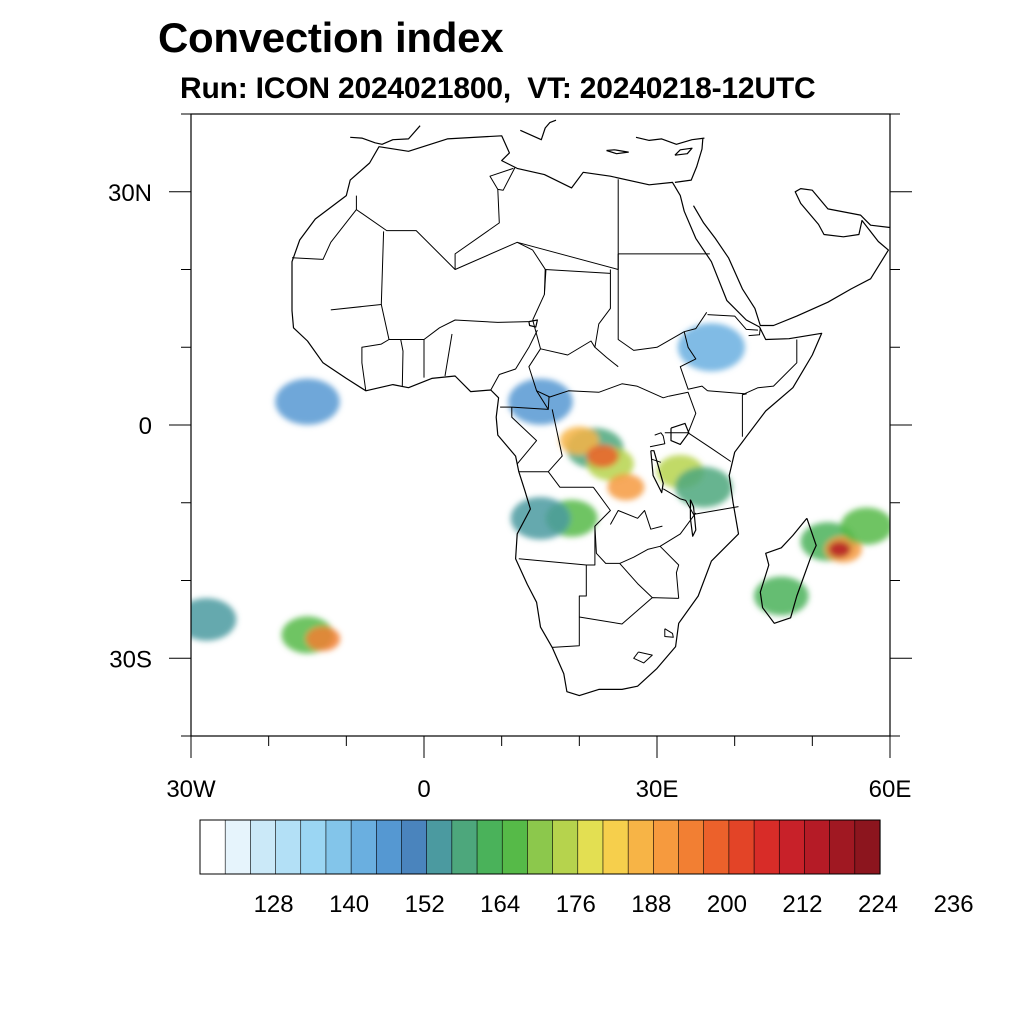  I want to click on coastline-lake-victoria, so click(680, 433).